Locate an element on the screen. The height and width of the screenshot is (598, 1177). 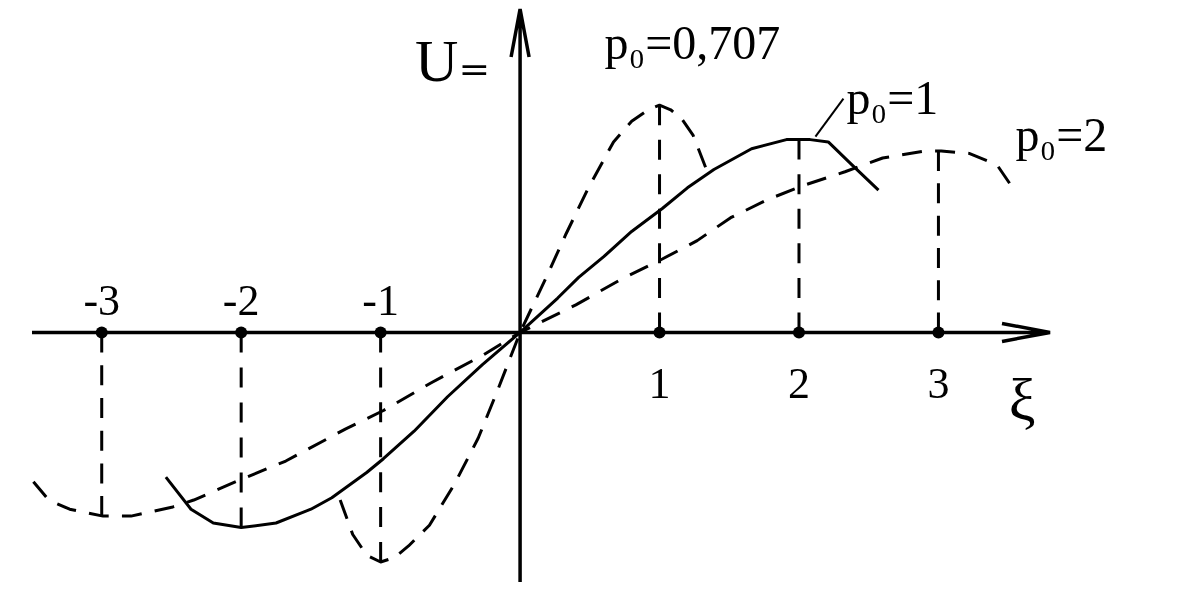
x-axis-title: ξ is located at coordinates (1022, 400).